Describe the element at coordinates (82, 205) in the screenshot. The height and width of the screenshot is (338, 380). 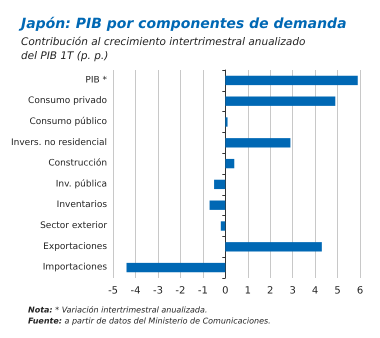
I see `y-tick-label: Inventarios` at that location.